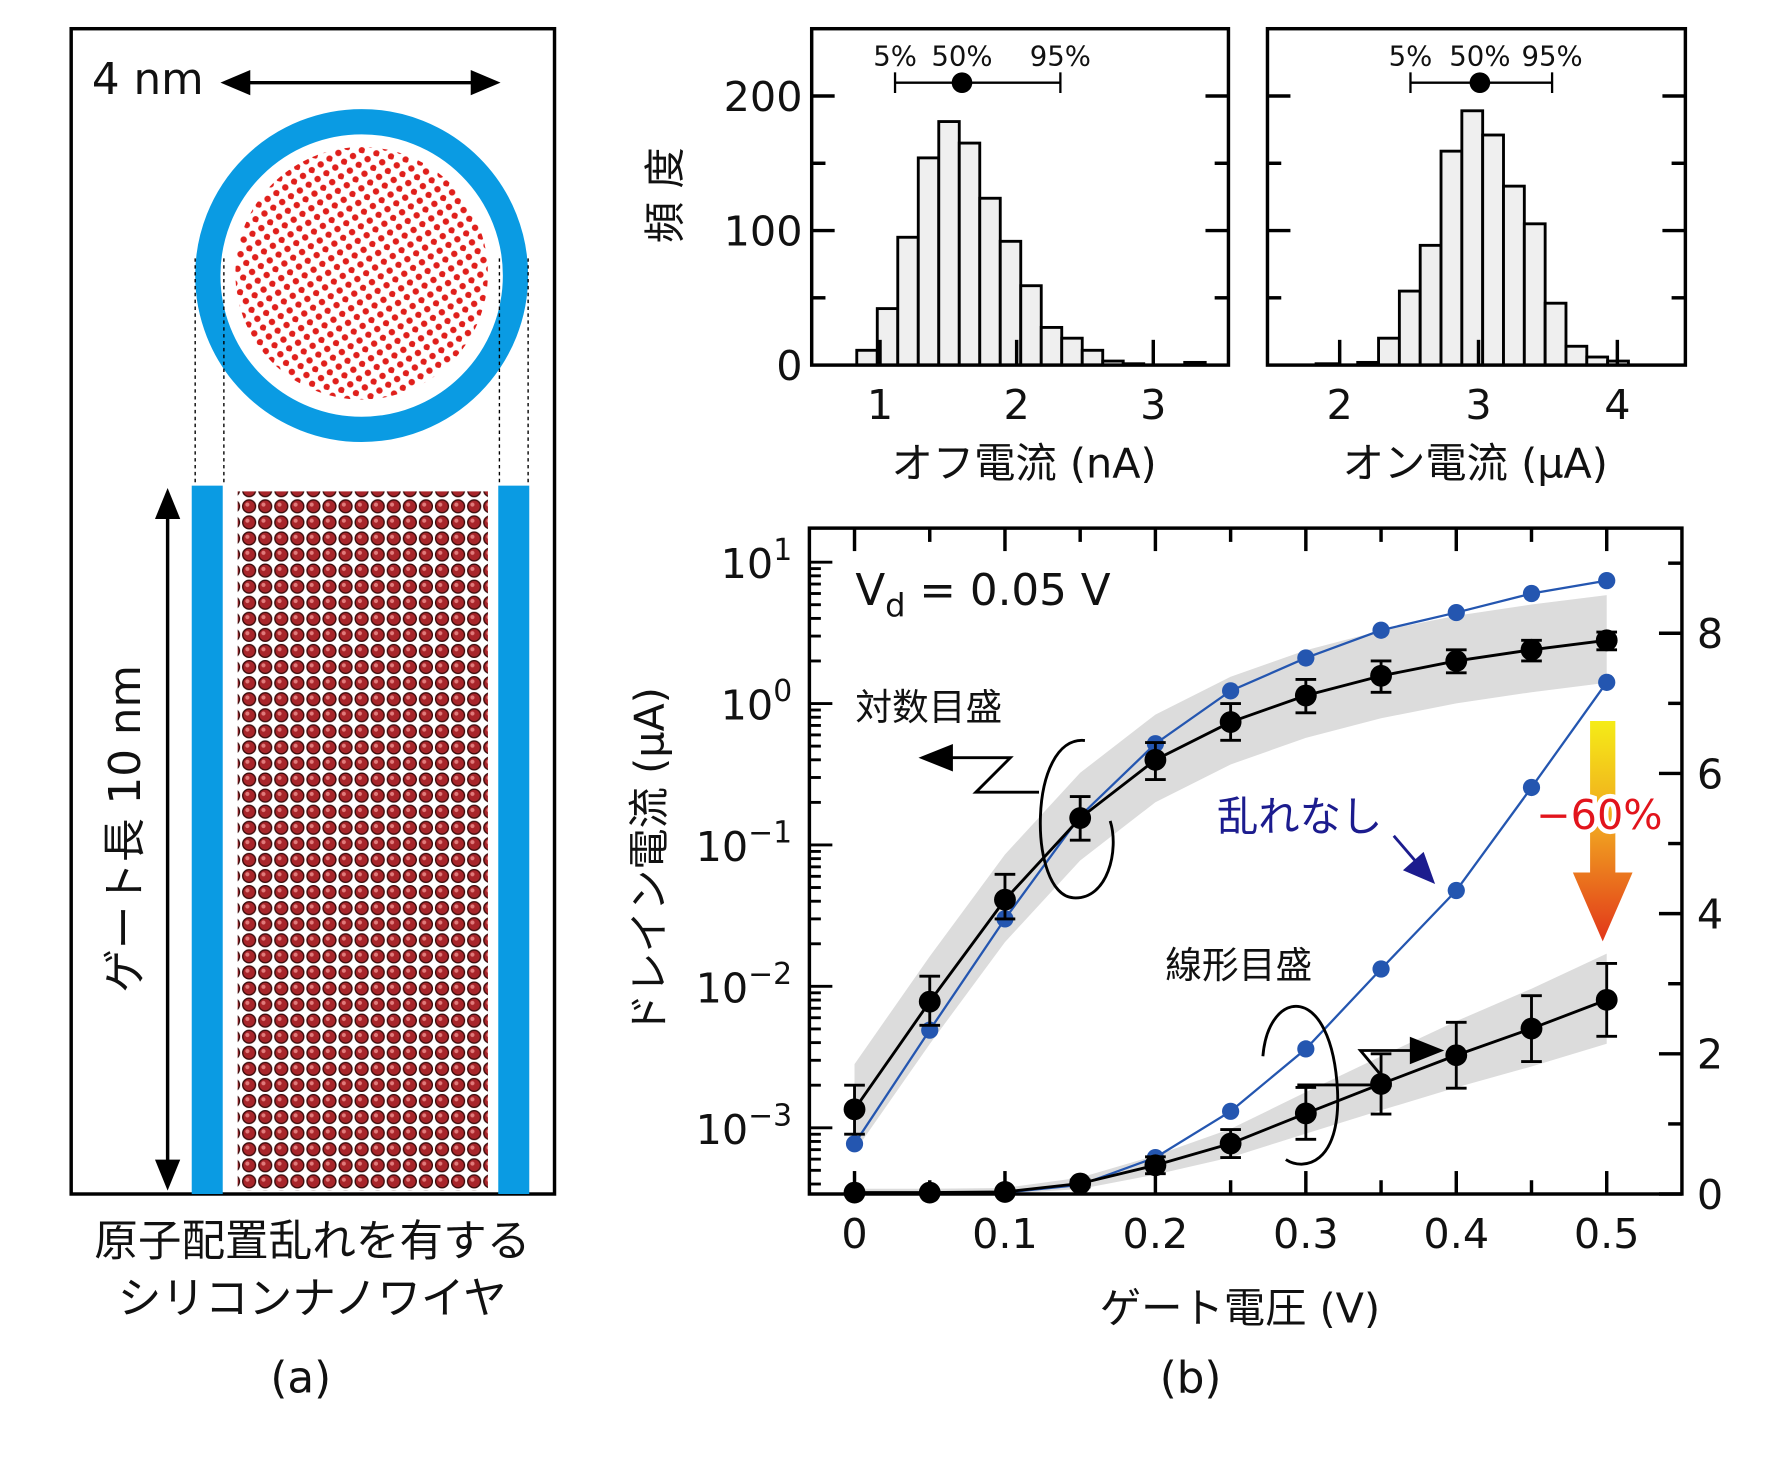 This screenshot has width=1791, height=1473. What do you see at coordinates (782, 550) in the screenshot?
I see `tick-exponent: 1` at bounding box center [782, 550].